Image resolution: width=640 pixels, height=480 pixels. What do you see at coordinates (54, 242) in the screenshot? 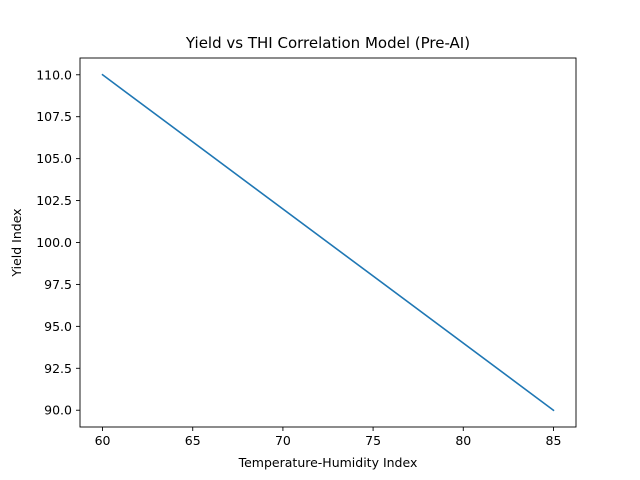
I see `y-tick-label: 100.0` at bounding box center [54, 242].